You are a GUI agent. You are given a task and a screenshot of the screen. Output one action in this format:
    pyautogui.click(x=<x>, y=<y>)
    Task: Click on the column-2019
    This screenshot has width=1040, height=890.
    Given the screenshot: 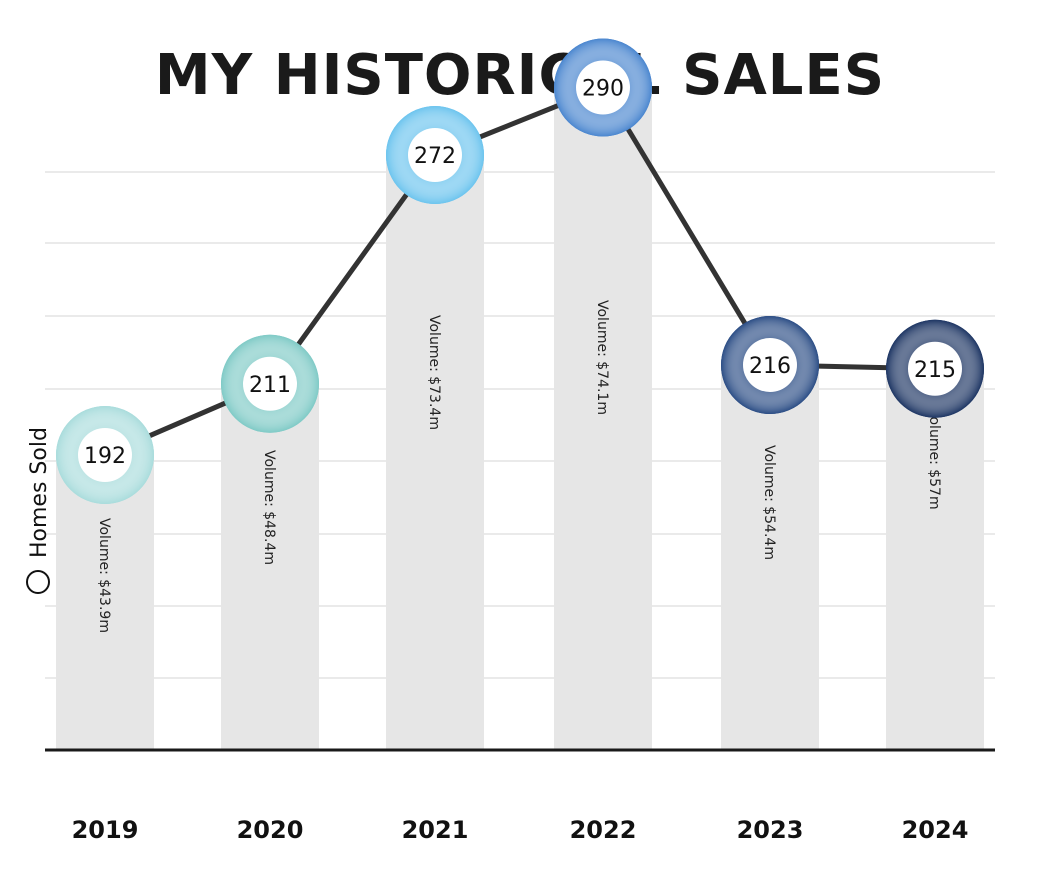 What is the action you would take?
    pyautogui.click(x=105, y=602)
    